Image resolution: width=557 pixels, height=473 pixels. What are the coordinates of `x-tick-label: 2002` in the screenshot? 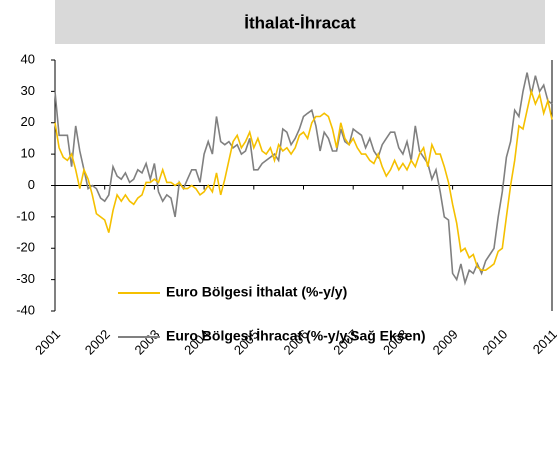 It's located at (97, 342).